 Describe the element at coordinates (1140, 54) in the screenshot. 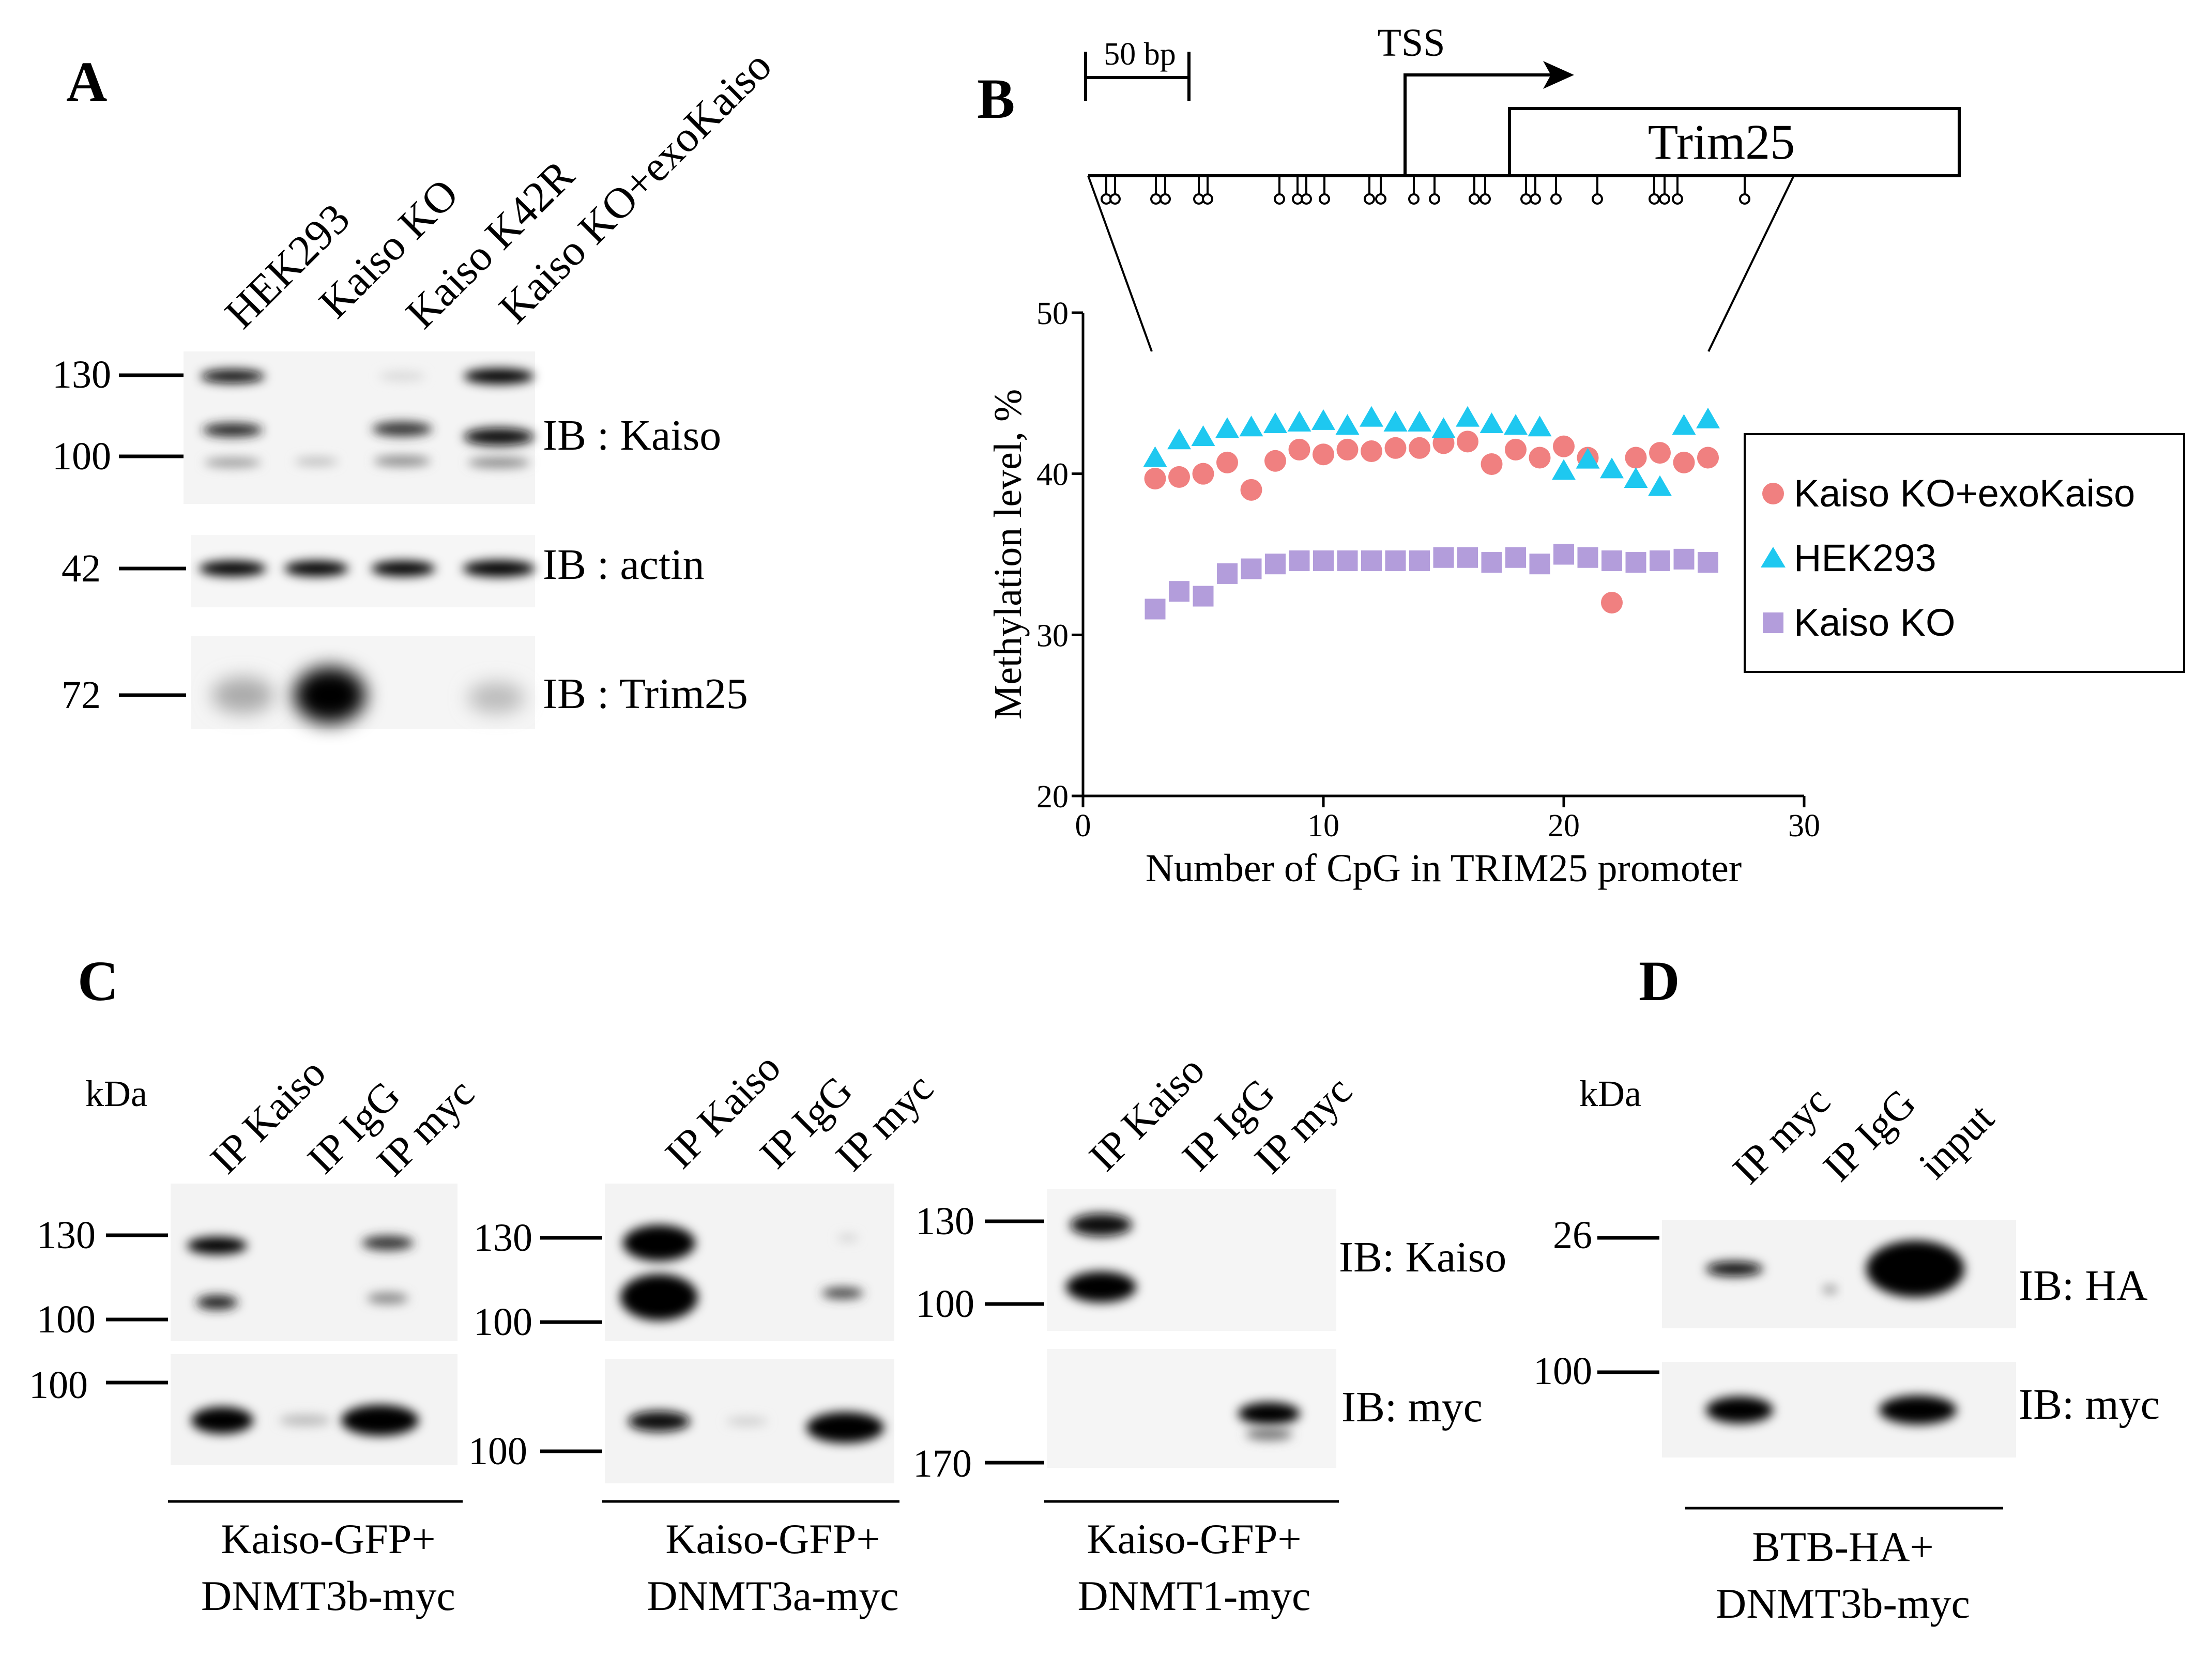

I see `scale-bar-label: 50 bp` at that location.